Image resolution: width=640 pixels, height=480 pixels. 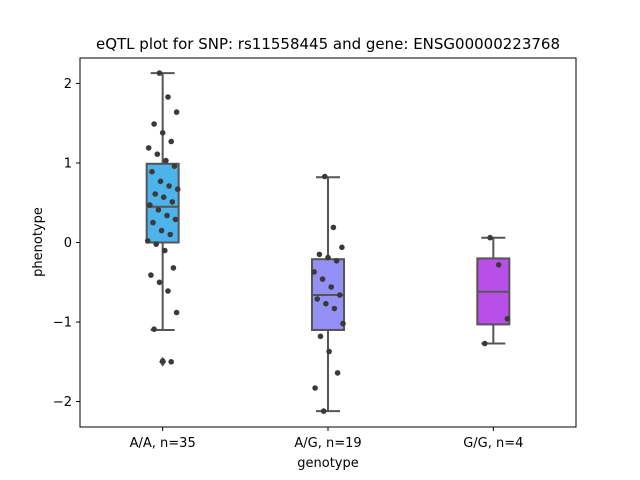 I want to click on x-tick-label: A/G, n=19, so click(x=327, y=443).